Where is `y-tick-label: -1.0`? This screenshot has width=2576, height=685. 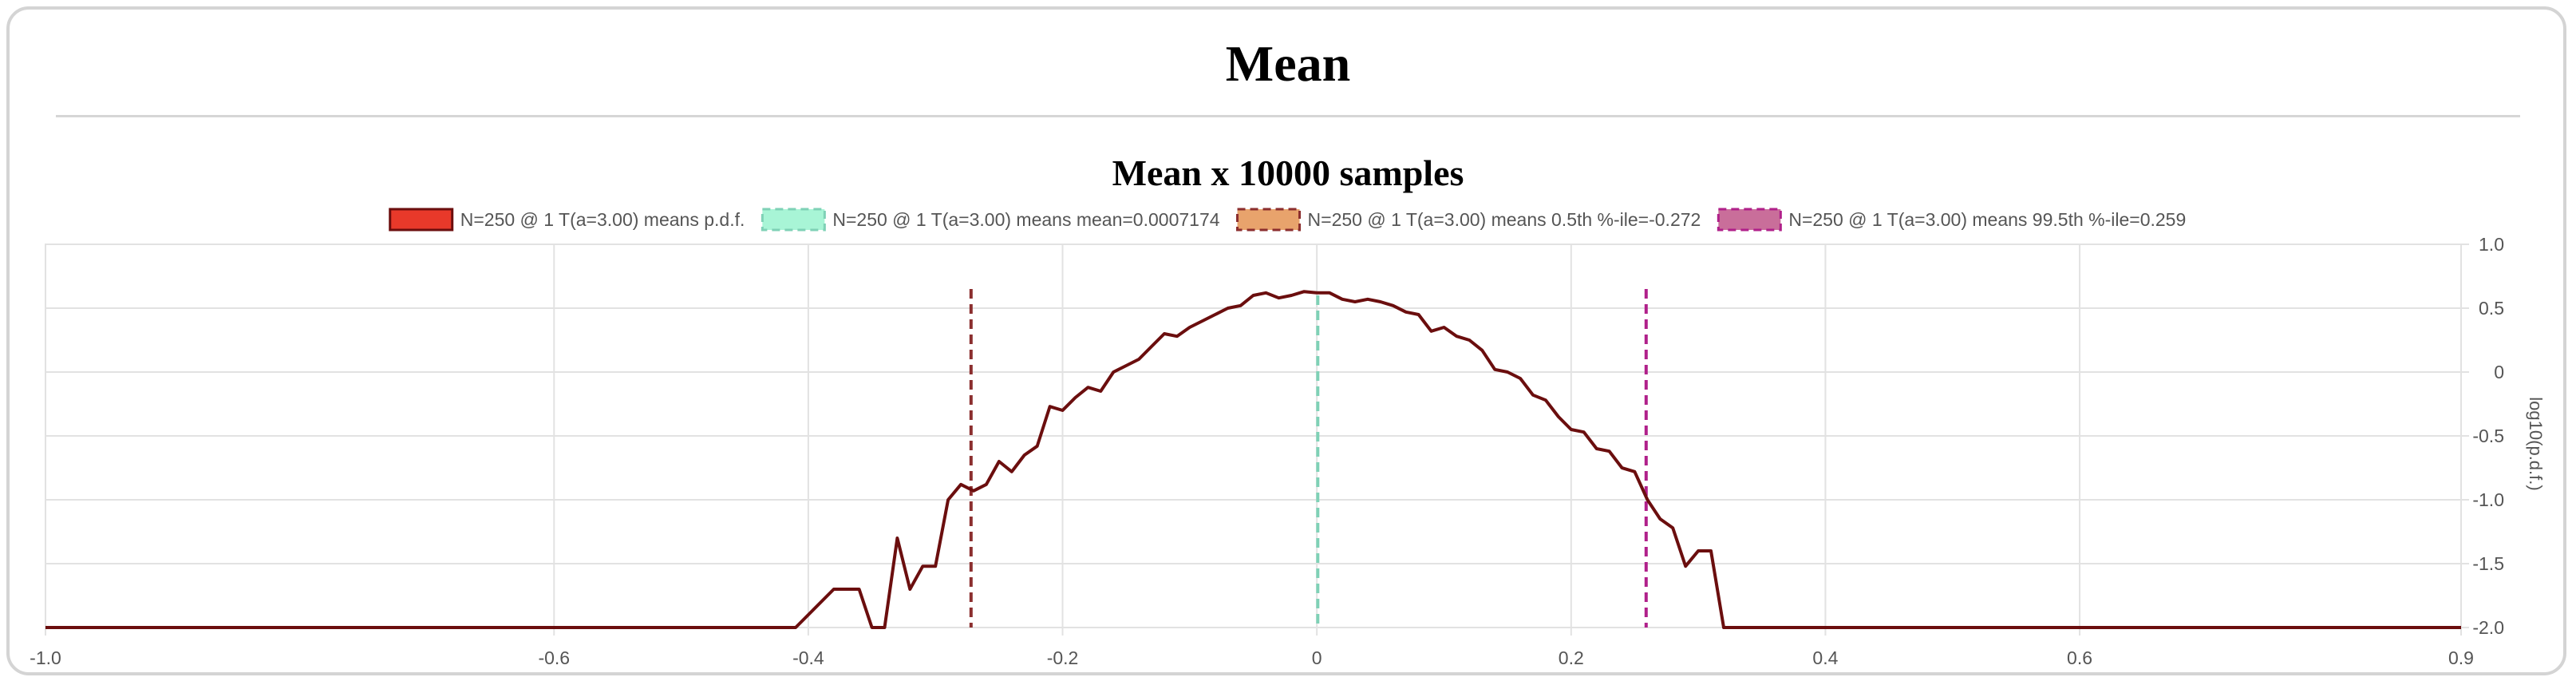 y-tick-label: -1.0 is located at coordinates (2488, 499).